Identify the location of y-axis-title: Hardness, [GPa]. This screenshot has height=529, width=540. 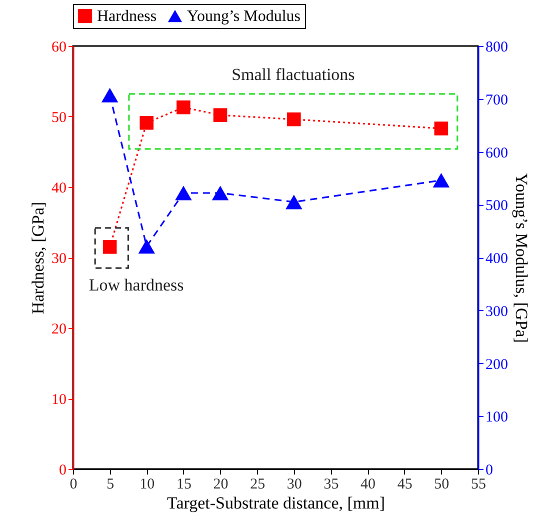
(38, 258).